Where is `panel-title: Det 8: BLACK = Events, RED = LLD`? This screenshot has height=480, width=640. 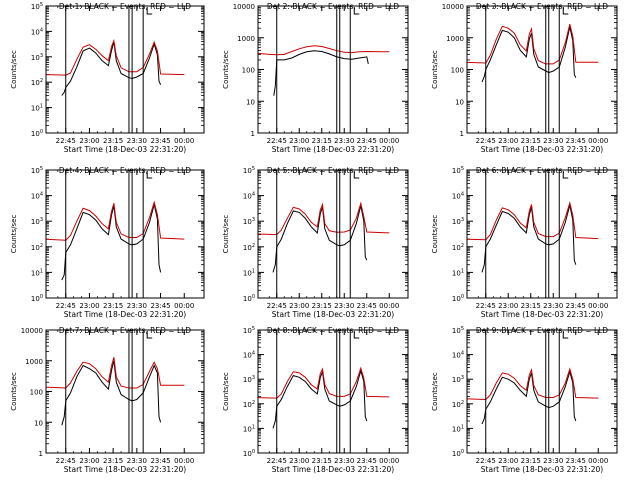
panel-title: Det 8: BLACK = Events, RED = LLD is located at coordinates (333, 330).